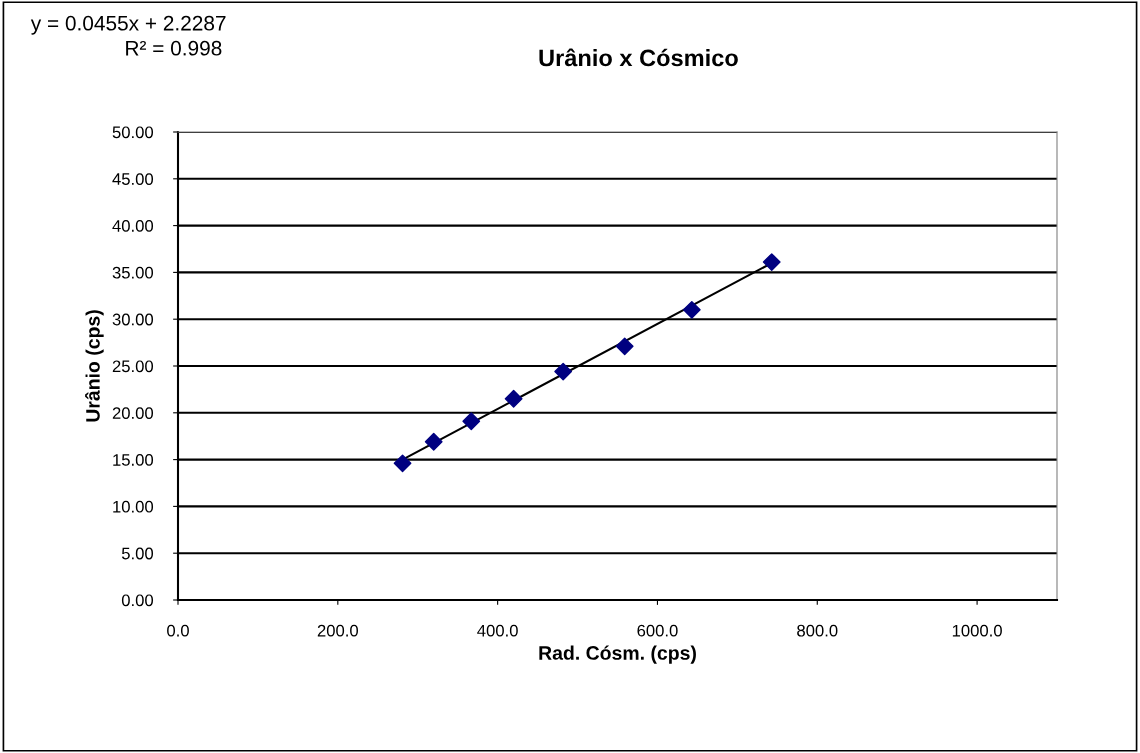 The image size is (1140, 753). I want to click on y-tick-label: 15.00, so click(133, 460).